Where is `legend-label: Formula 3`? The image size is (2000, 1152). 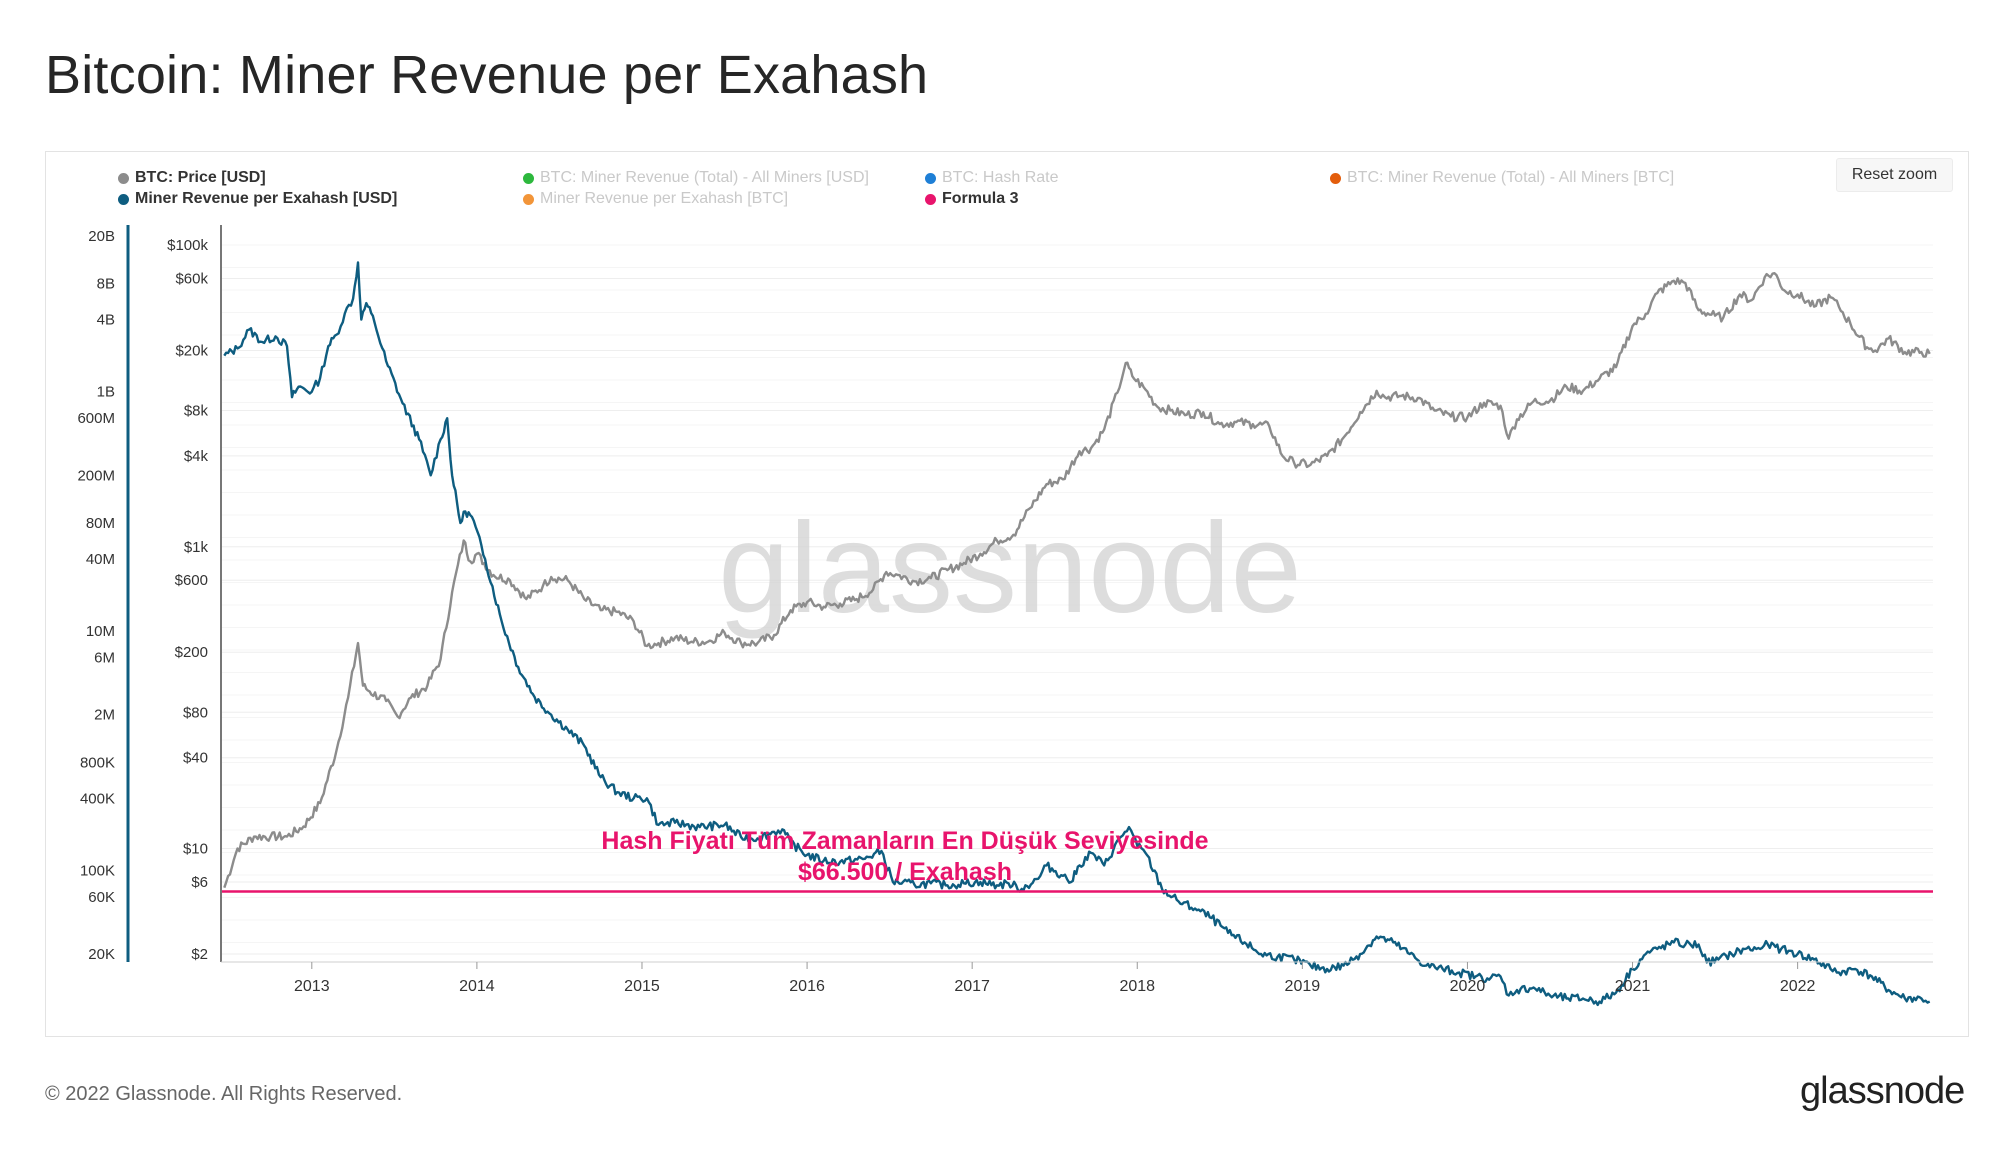
legend-label: Formula 3 is located at coordinates (980, 198).